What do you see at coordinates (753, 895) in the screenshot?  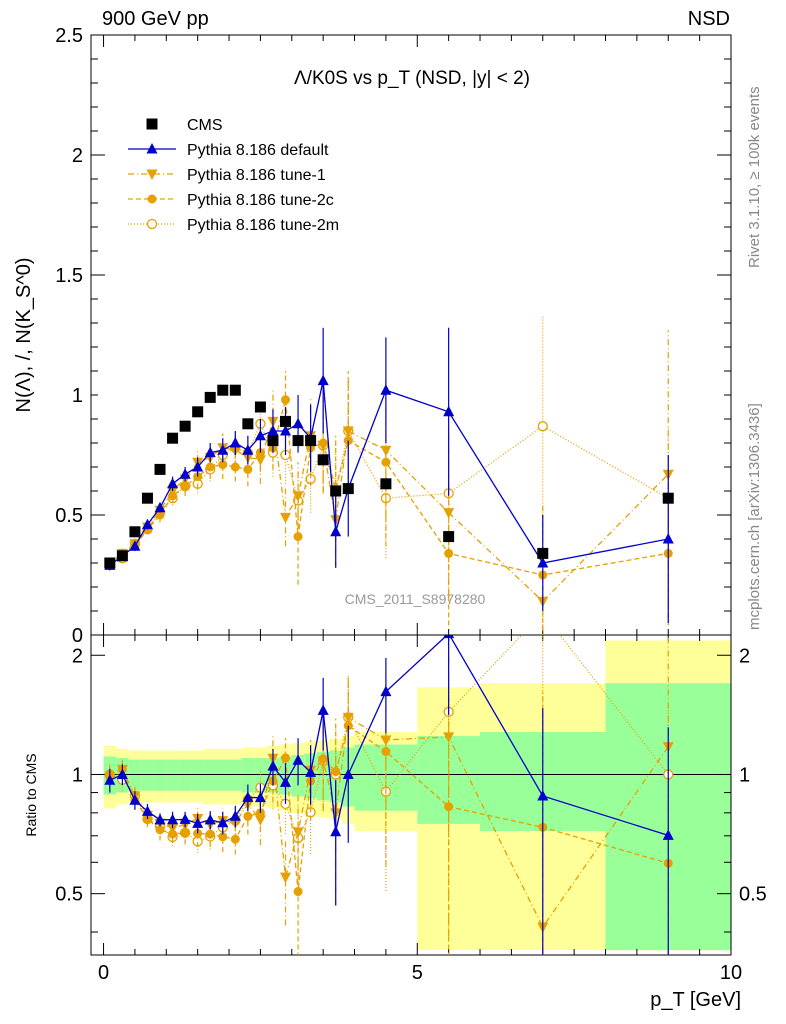 I see `ratio-tick-label-right-0: 0.5` at bounding box center [753, 895].